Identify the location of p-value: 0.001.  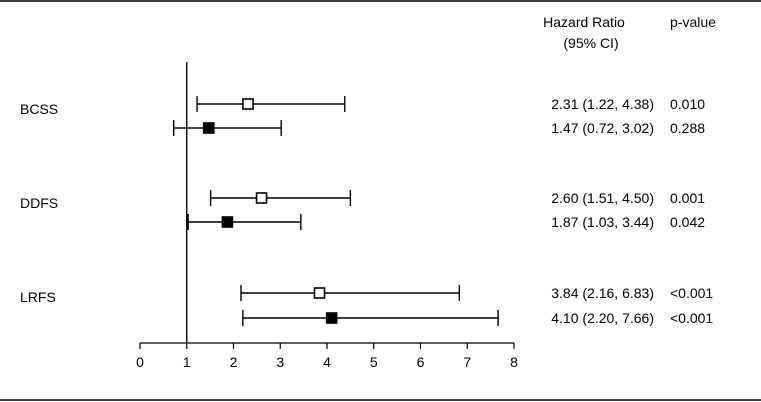
(687, 198).